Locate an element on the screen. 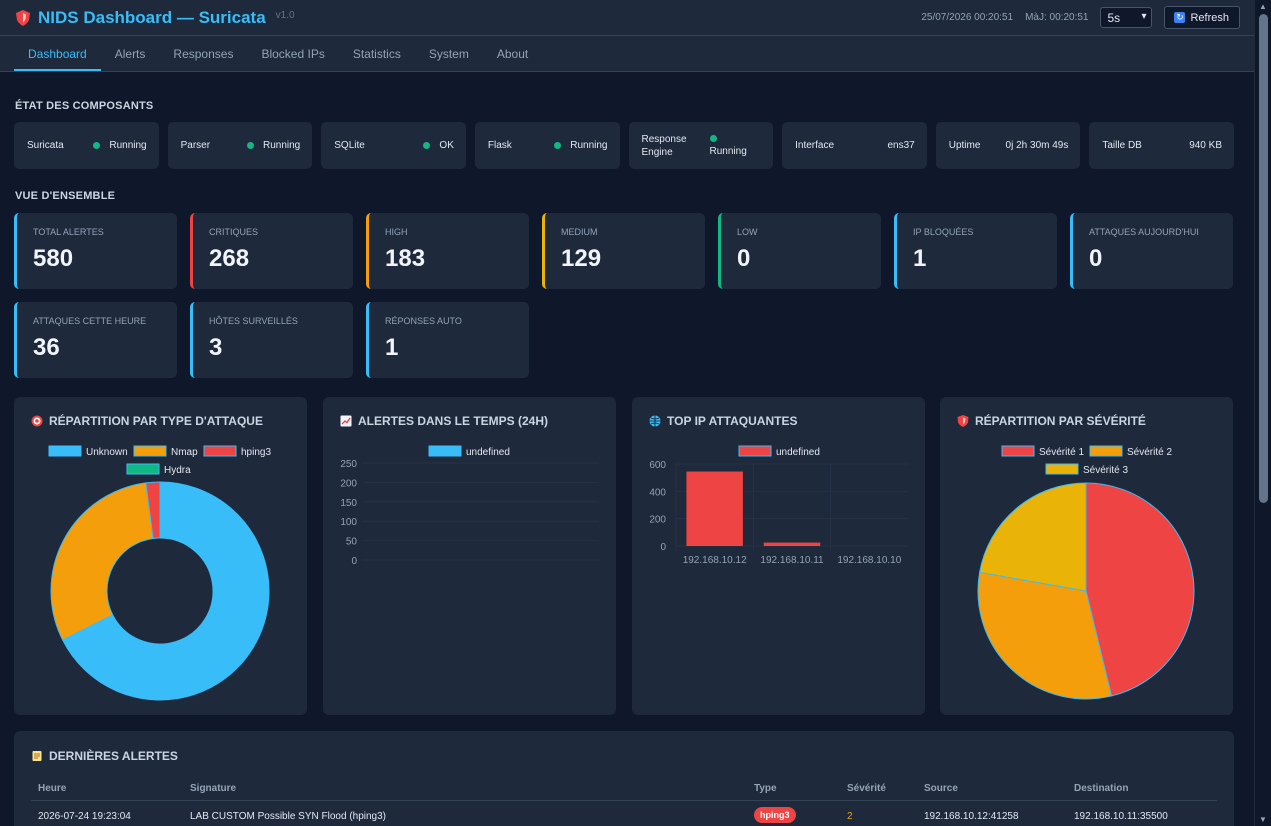 The width and height of the screenshot is (1271, 826). timeline-chart: undefined 250 200 150 100 50 0 is located at coordinates (469, 506).